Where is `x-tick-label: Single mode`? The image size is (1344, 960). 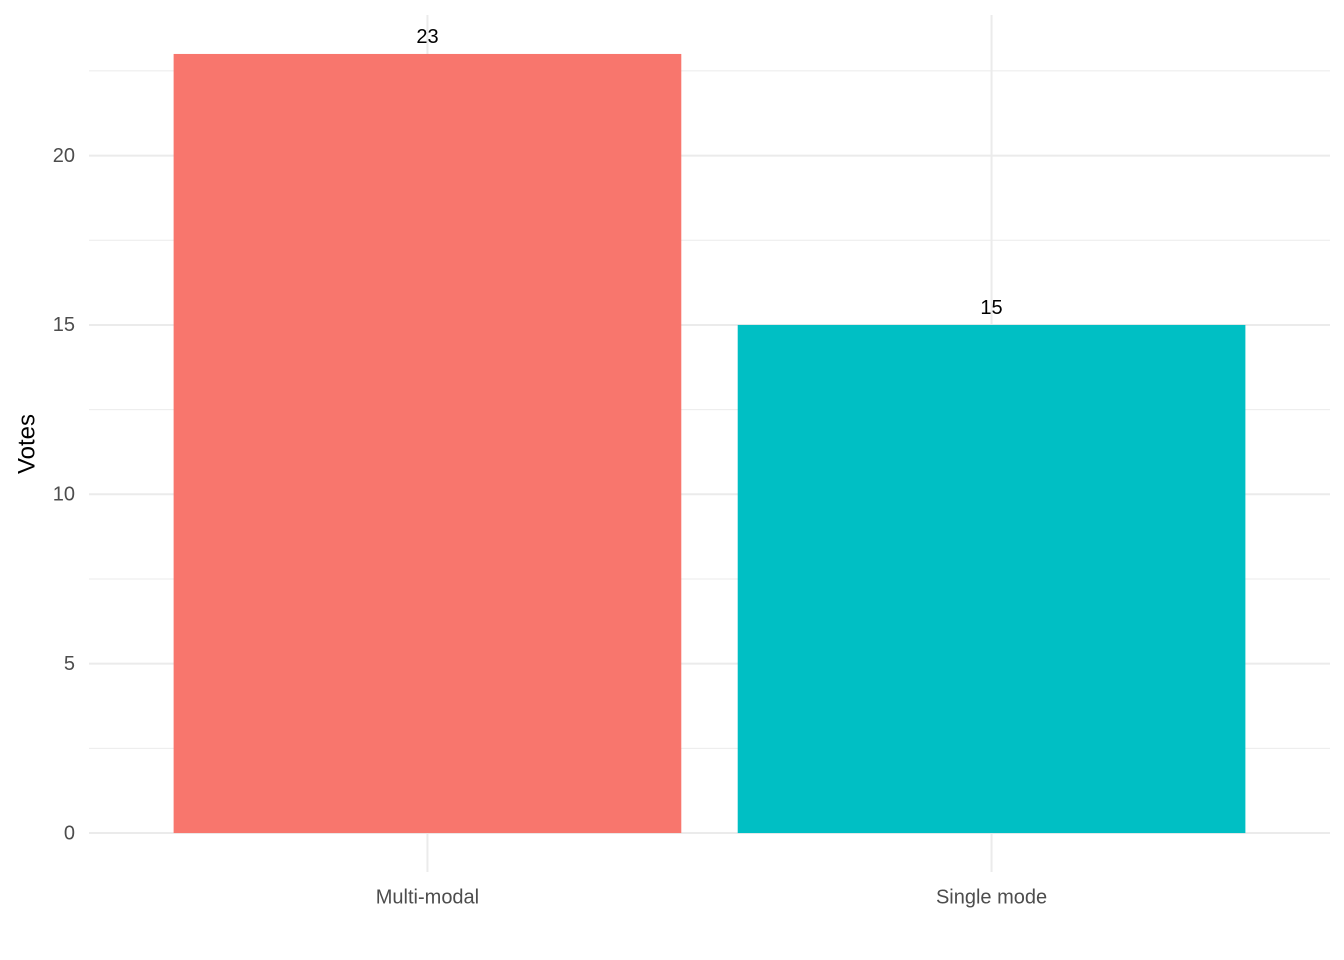
x-tick-label: Single mode is located at coordinates (991, 897).